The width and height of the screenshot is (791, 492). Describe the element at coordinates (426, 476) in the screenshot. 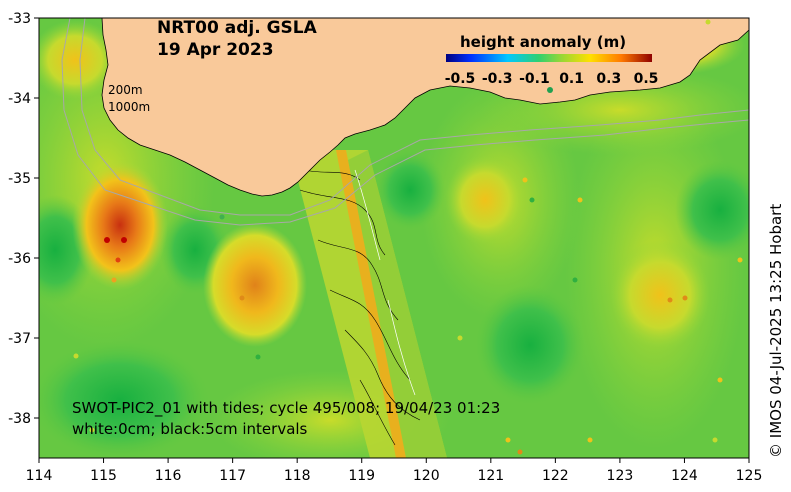

I see `x-tick-label: 120` at that location.